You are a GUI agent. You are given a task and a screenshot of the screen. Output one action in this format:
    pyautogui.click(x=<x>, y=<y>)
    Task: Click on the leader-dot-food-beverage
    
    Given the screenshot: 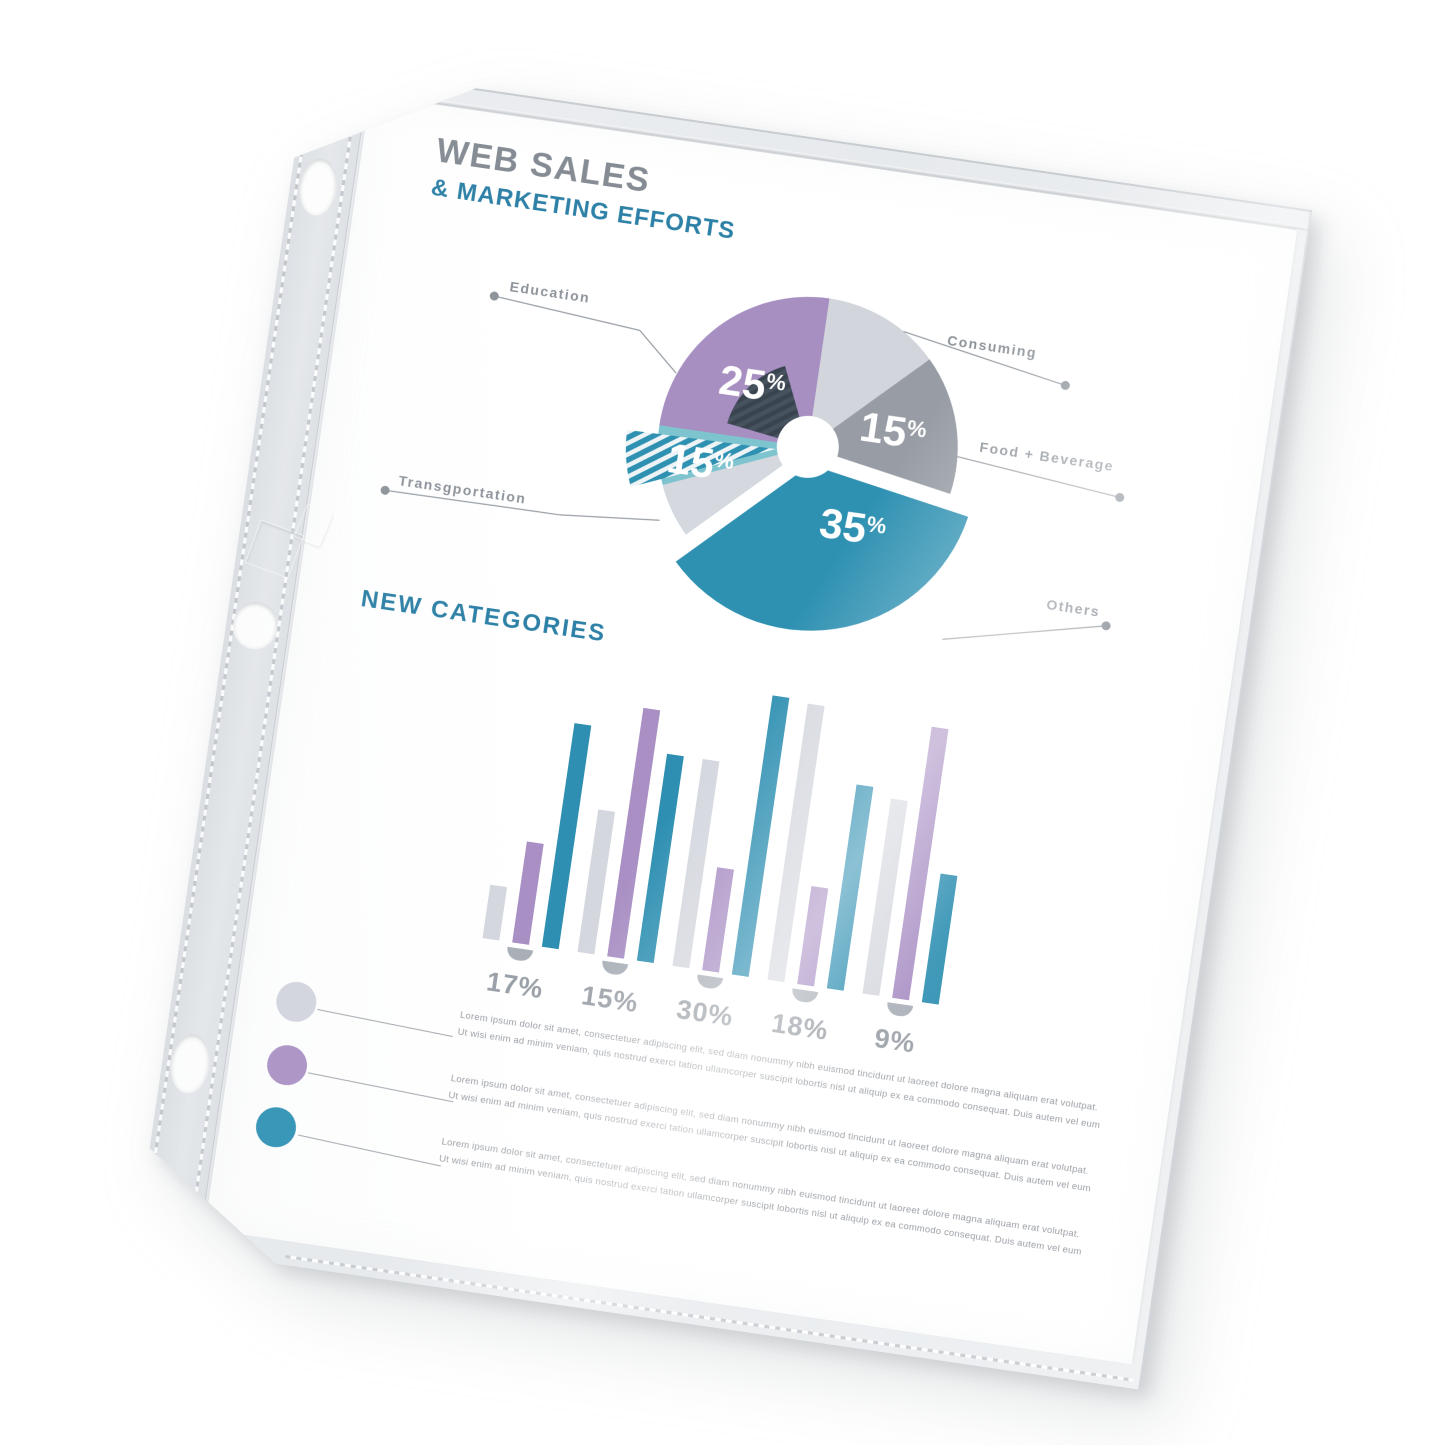 What is the action you would take?
    pyautogui.click(x=1120, y=497)
    